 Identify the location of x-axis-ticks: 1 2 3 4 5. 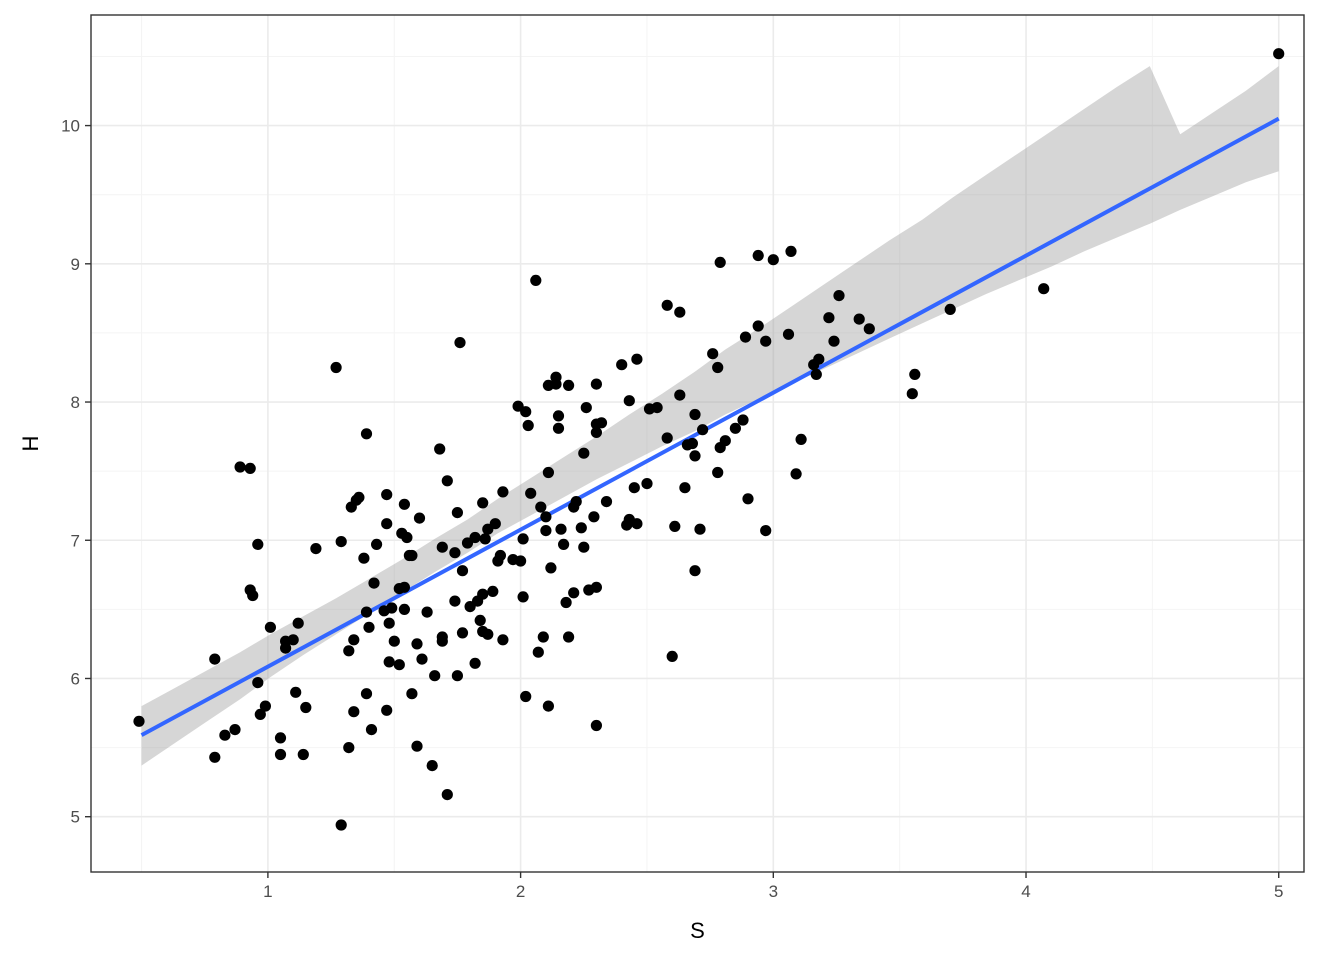
(773, 886).